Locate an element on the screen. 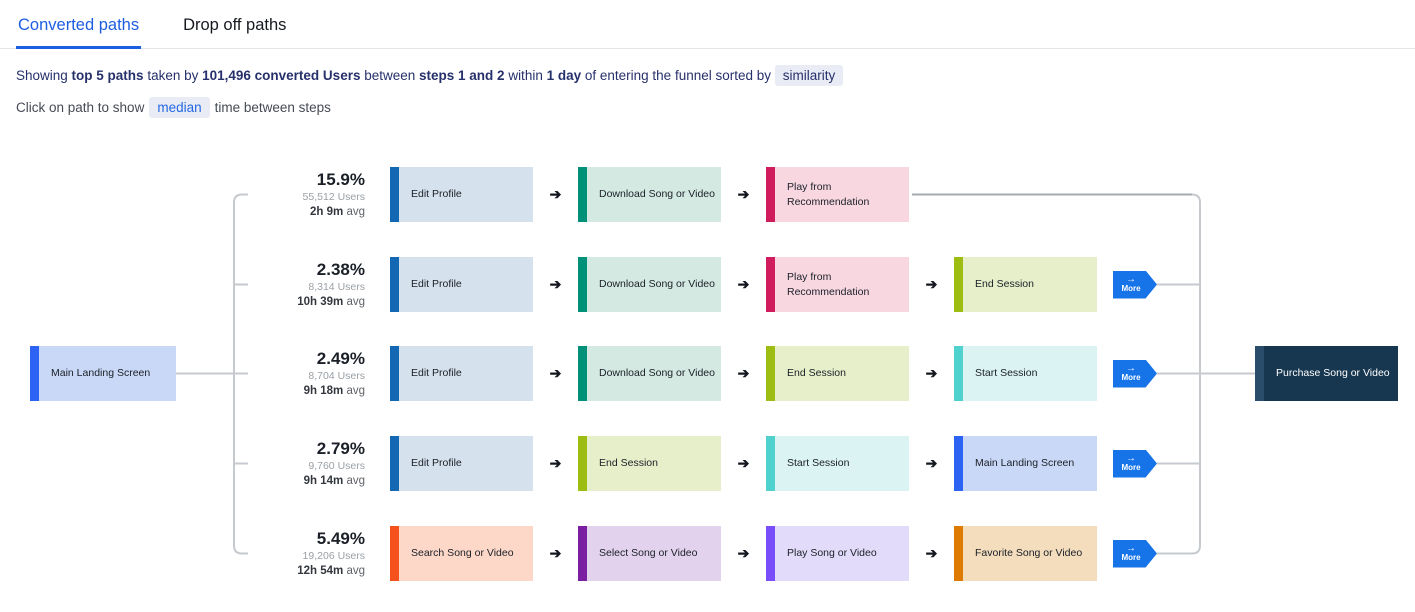 Image resolution: width=1415 pixels, height=612 pixels. time-metric-selector: median is located at coordinates (179, 107).